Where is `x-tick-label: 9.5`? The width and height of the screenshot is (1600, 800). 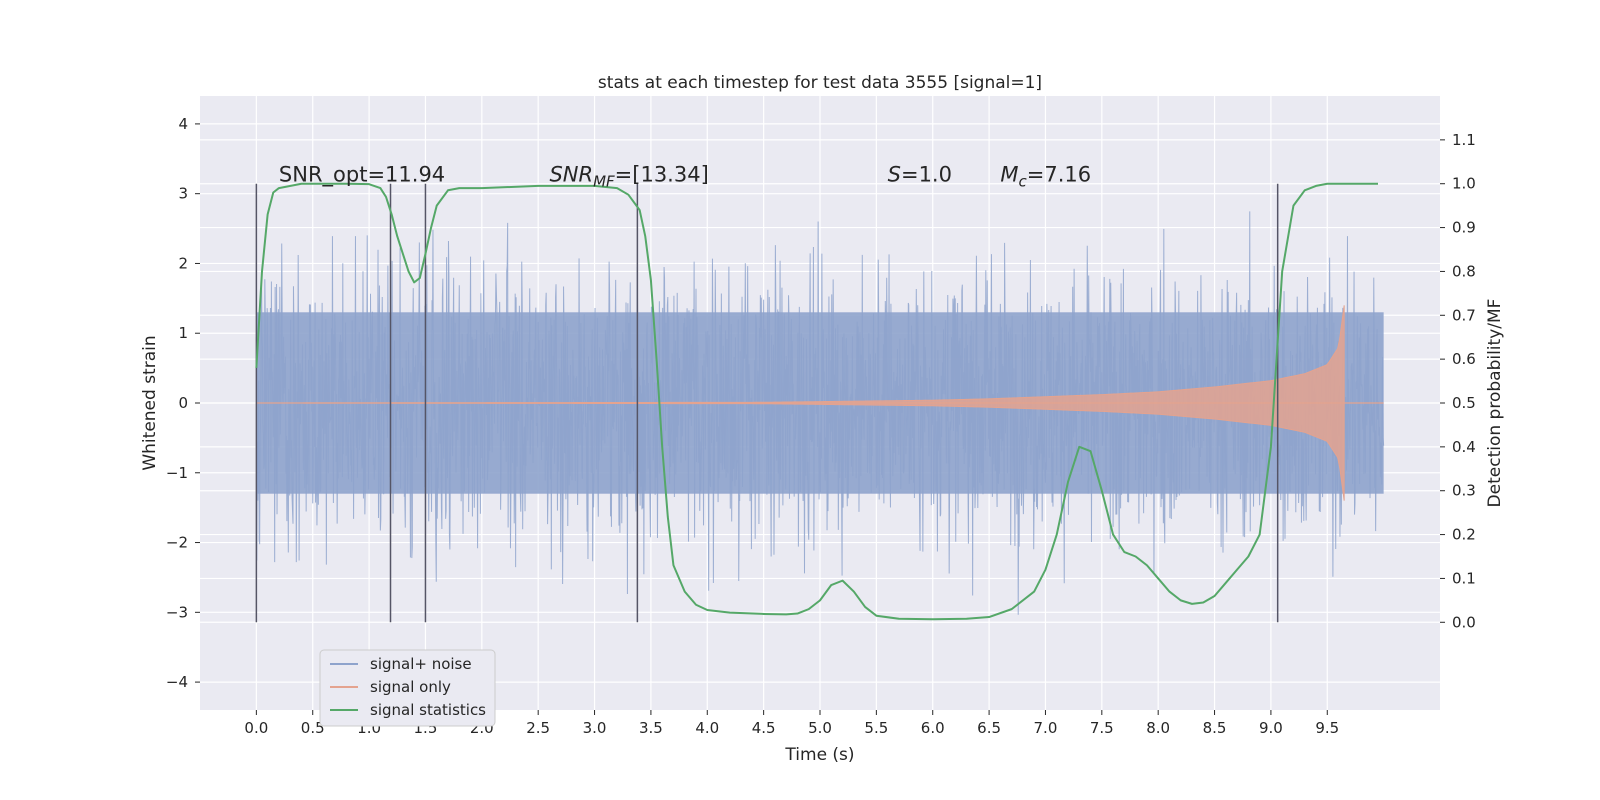
x-tick-label: 9.5 is located at coordinates (1327, 728).